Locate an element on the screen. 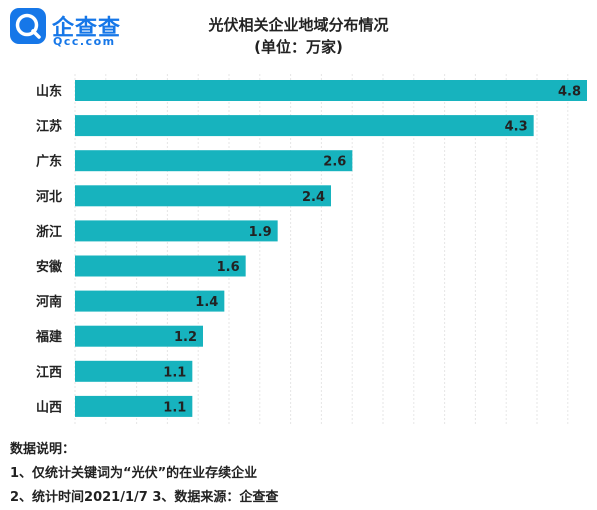  brand-logo: 企查查 Qcc.com is located at coordinates (70, 29).